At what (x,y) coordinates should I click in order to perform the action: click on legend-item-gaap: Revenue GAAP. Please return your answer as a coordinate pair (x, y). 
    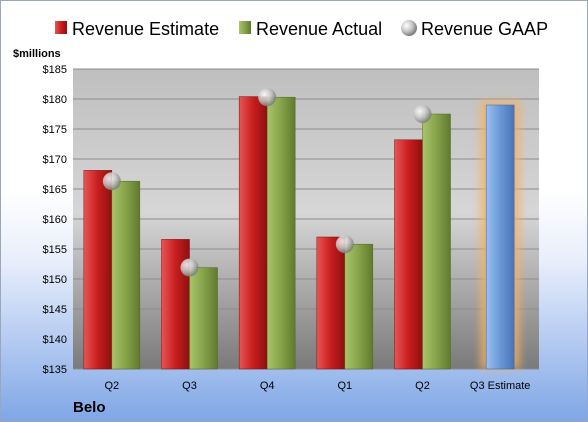
    Looking at the image, I should click on (474, 29).